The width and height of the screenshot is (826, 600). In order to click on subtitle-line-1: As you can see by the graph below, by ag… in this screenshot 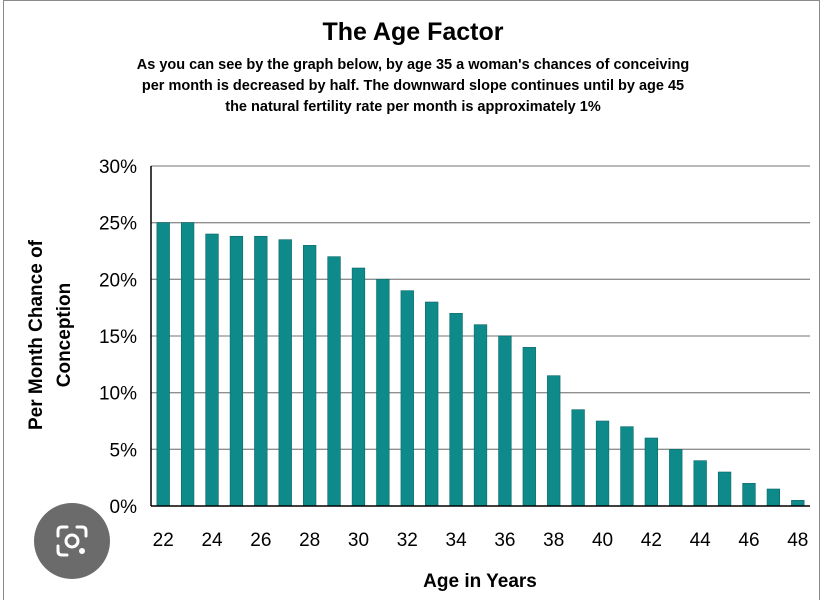, I will do `click(413, 65)`.